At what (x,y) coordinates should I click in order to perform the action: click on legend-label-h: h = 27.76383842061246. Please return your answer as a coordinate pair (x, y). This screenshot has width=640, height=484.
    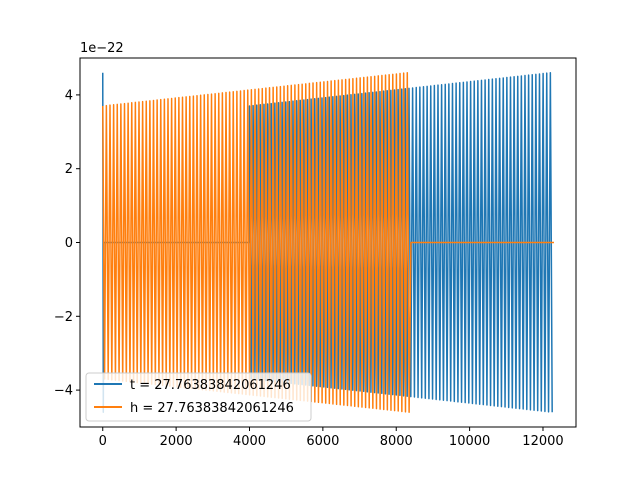
    Looking at the image, I should click on (212, 408).